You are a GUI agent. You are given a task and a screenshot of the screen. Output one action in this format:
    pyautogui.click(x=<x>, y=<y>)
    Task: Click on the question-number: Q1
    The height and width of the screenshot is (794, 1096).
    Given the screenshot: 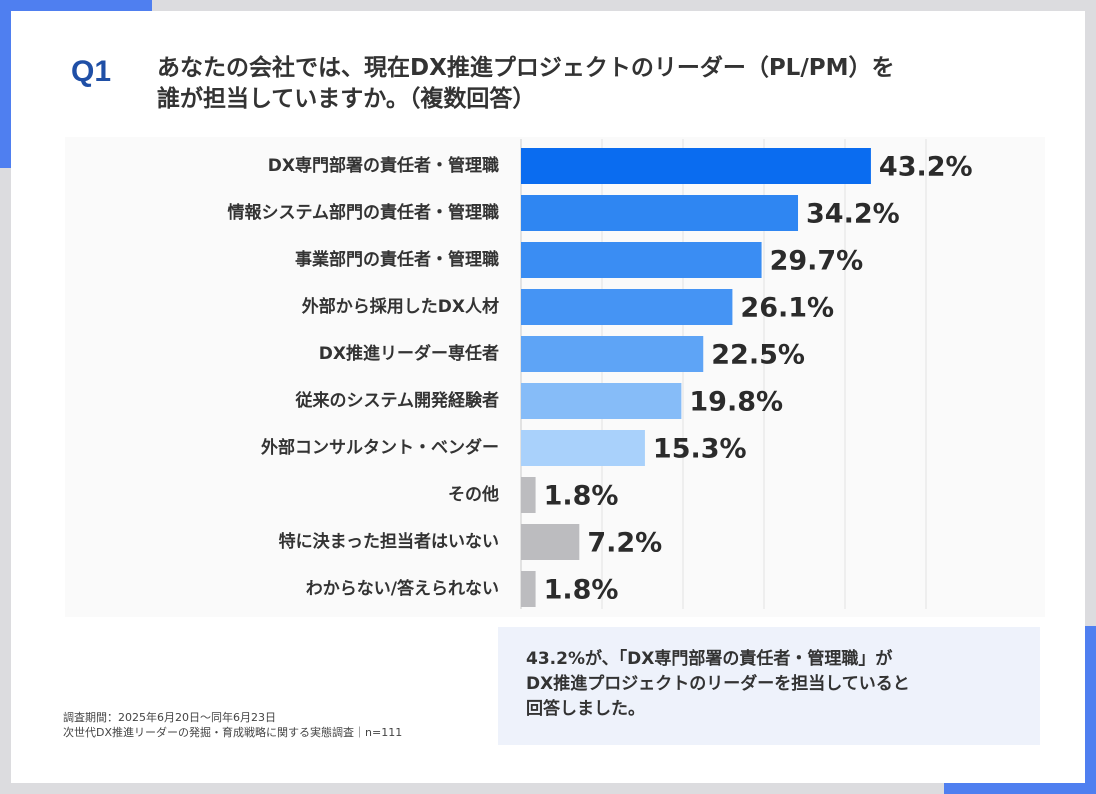 What is the action you would take?
    pyautogui.click(x=91, y=71)
    